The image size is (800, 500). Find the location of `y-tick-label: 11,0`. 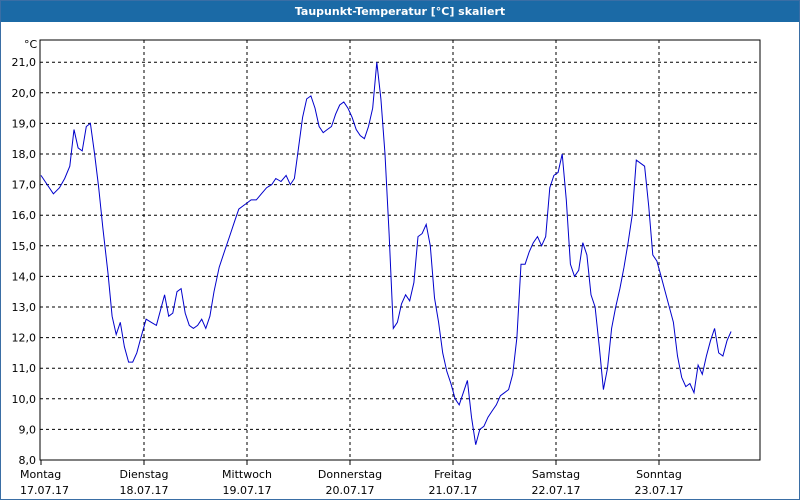

y-tick-label: 11,0 is located at coordinates (24, 368).